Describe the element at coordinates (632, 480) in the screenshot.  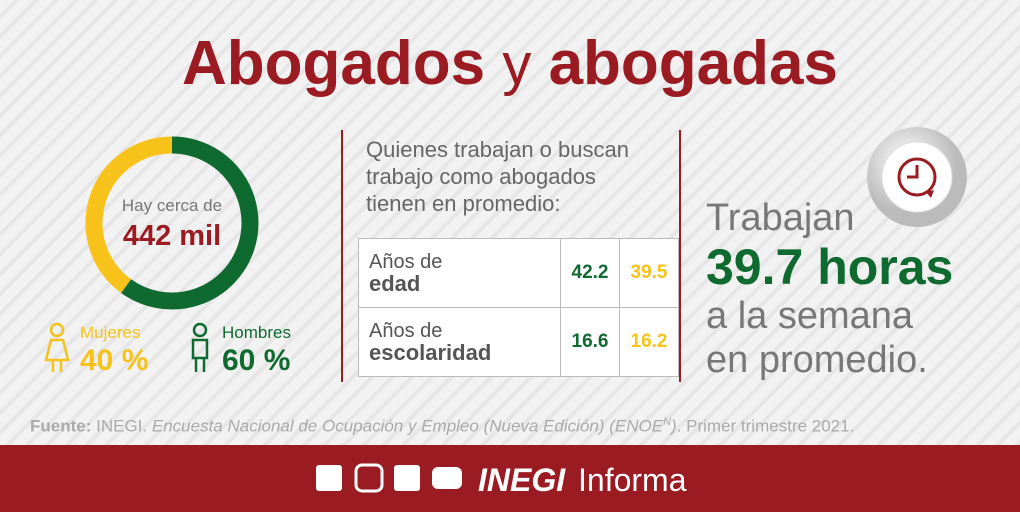
I see `brand-suffix: Informa` at that location.